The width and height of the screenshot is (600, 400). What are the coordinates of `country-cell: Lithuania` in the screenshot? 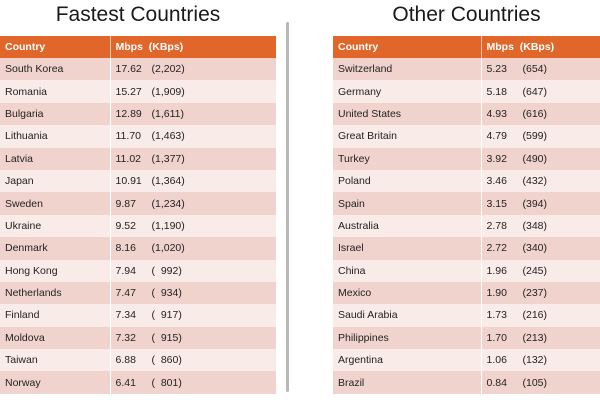 It's located at (55, 136).